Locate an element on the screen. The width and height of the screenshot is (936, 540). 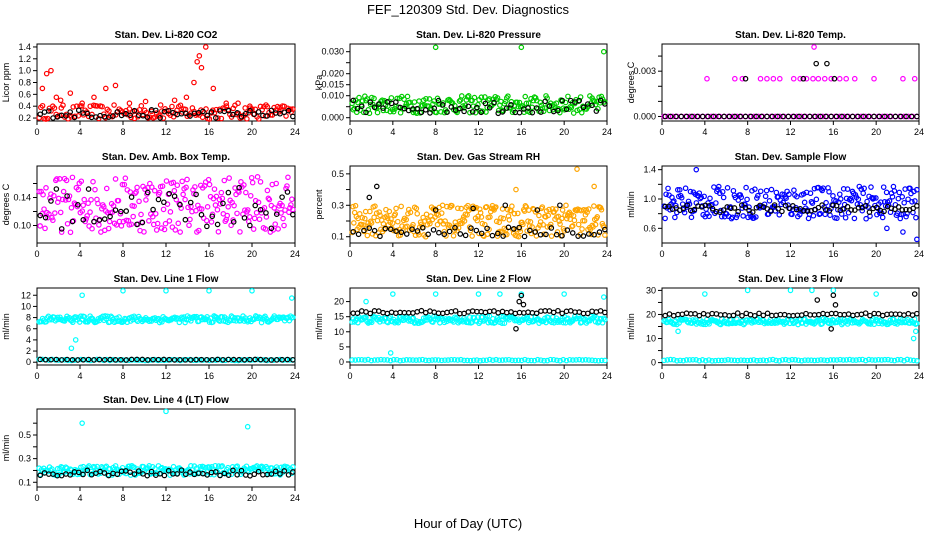
y-tick-label: 0.8 is located at coordinates (24, 83).